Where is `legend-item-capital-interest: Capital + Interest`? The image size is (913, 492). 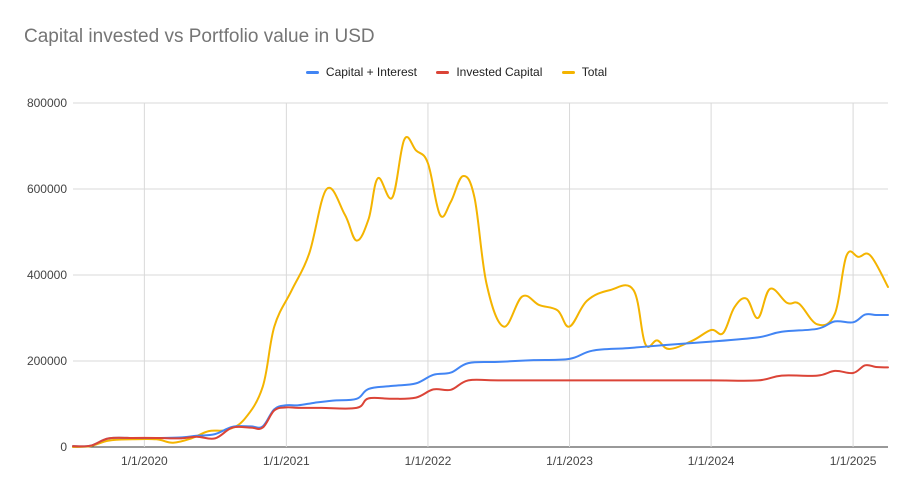
legend-item-capital-interest: Capital + Interest is located at coordinates (361, 71).